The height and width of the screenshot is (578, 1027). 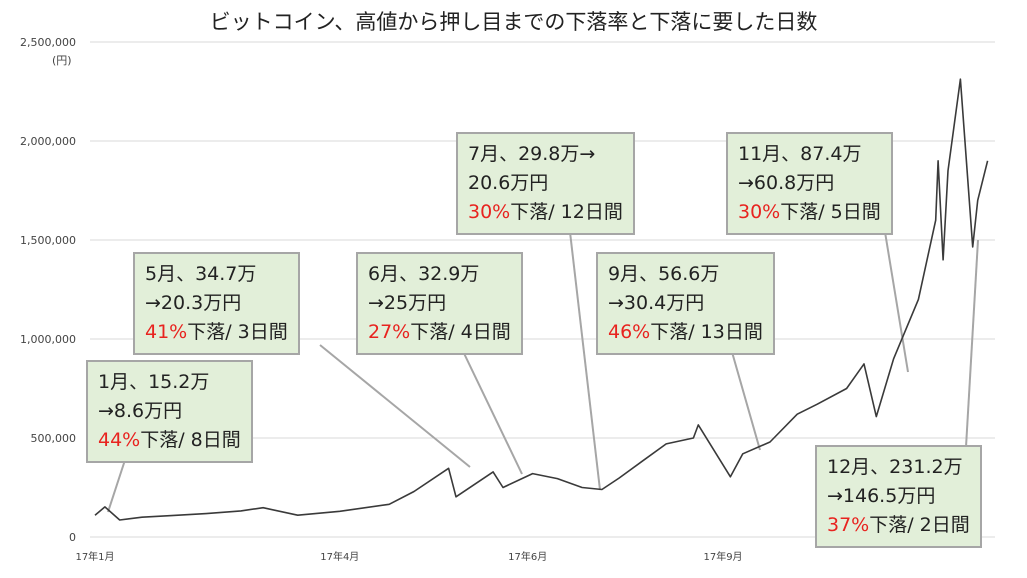 What do you see at coordinates (786, 183) in the screenshot?
I see `annotation-line2: →60.8万円` at bounding box center [786, 183].